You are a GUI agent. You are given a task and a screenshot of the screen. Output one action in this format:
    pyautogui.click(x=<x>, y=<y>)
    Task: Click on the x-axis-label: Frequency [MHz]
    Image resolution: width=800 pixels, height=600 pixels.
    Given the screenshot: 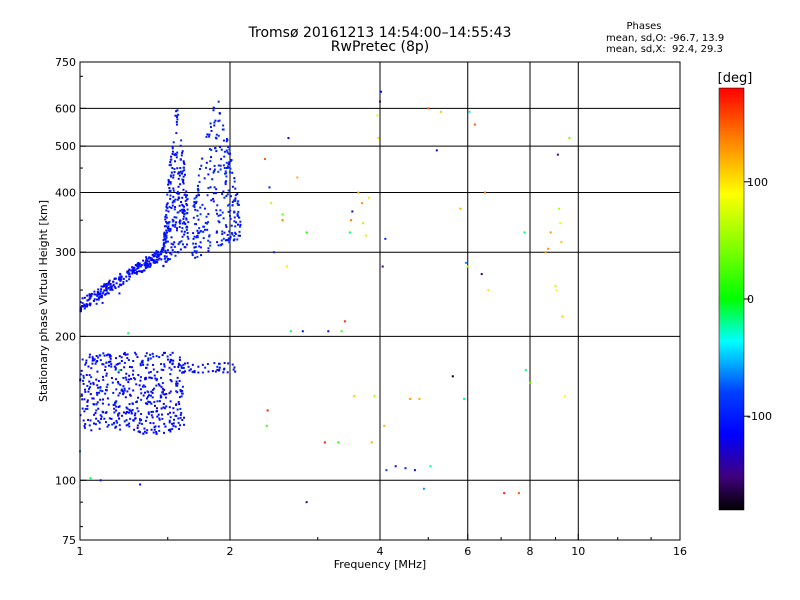 What is the action you would take?
    pyautogui.click(x=380, y=564)
    